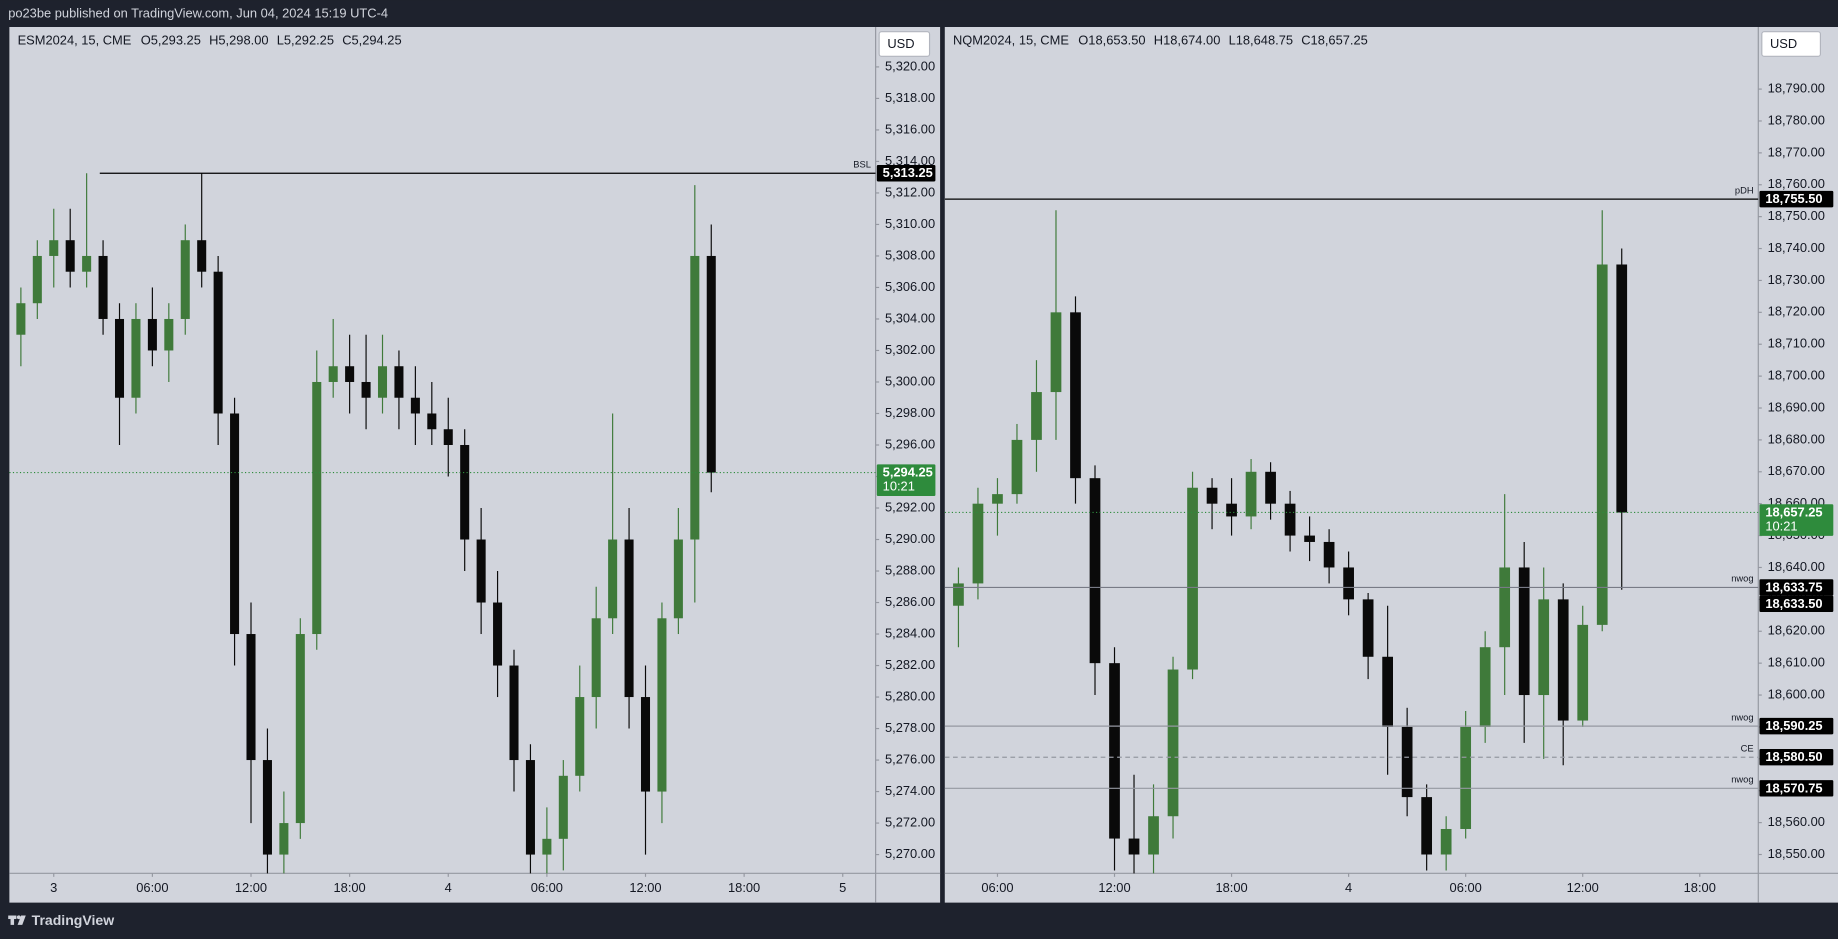 The image size is (1838, 939). I want to click on y-tick-label: 5,292.00, so click(910, 506).